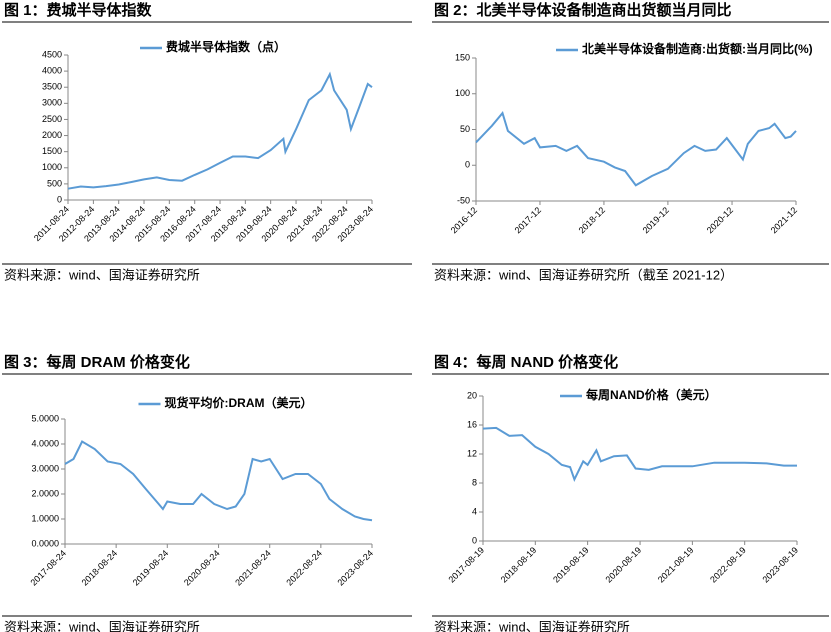  I want to click on x-tick-label: 2021-08-24, so click(253, 568).